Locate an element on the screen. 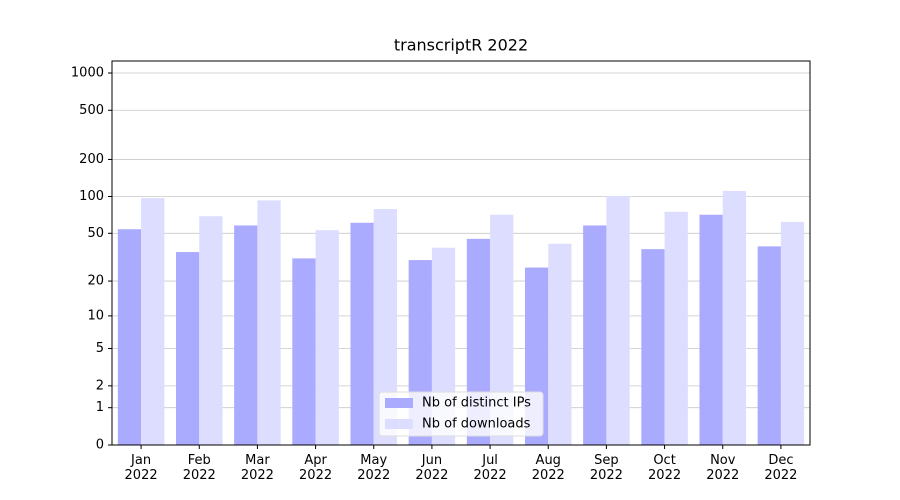 This screenshot has width=900, height=500. legend-label: Nb of distinct IPs is located at coordinates (476, 403).